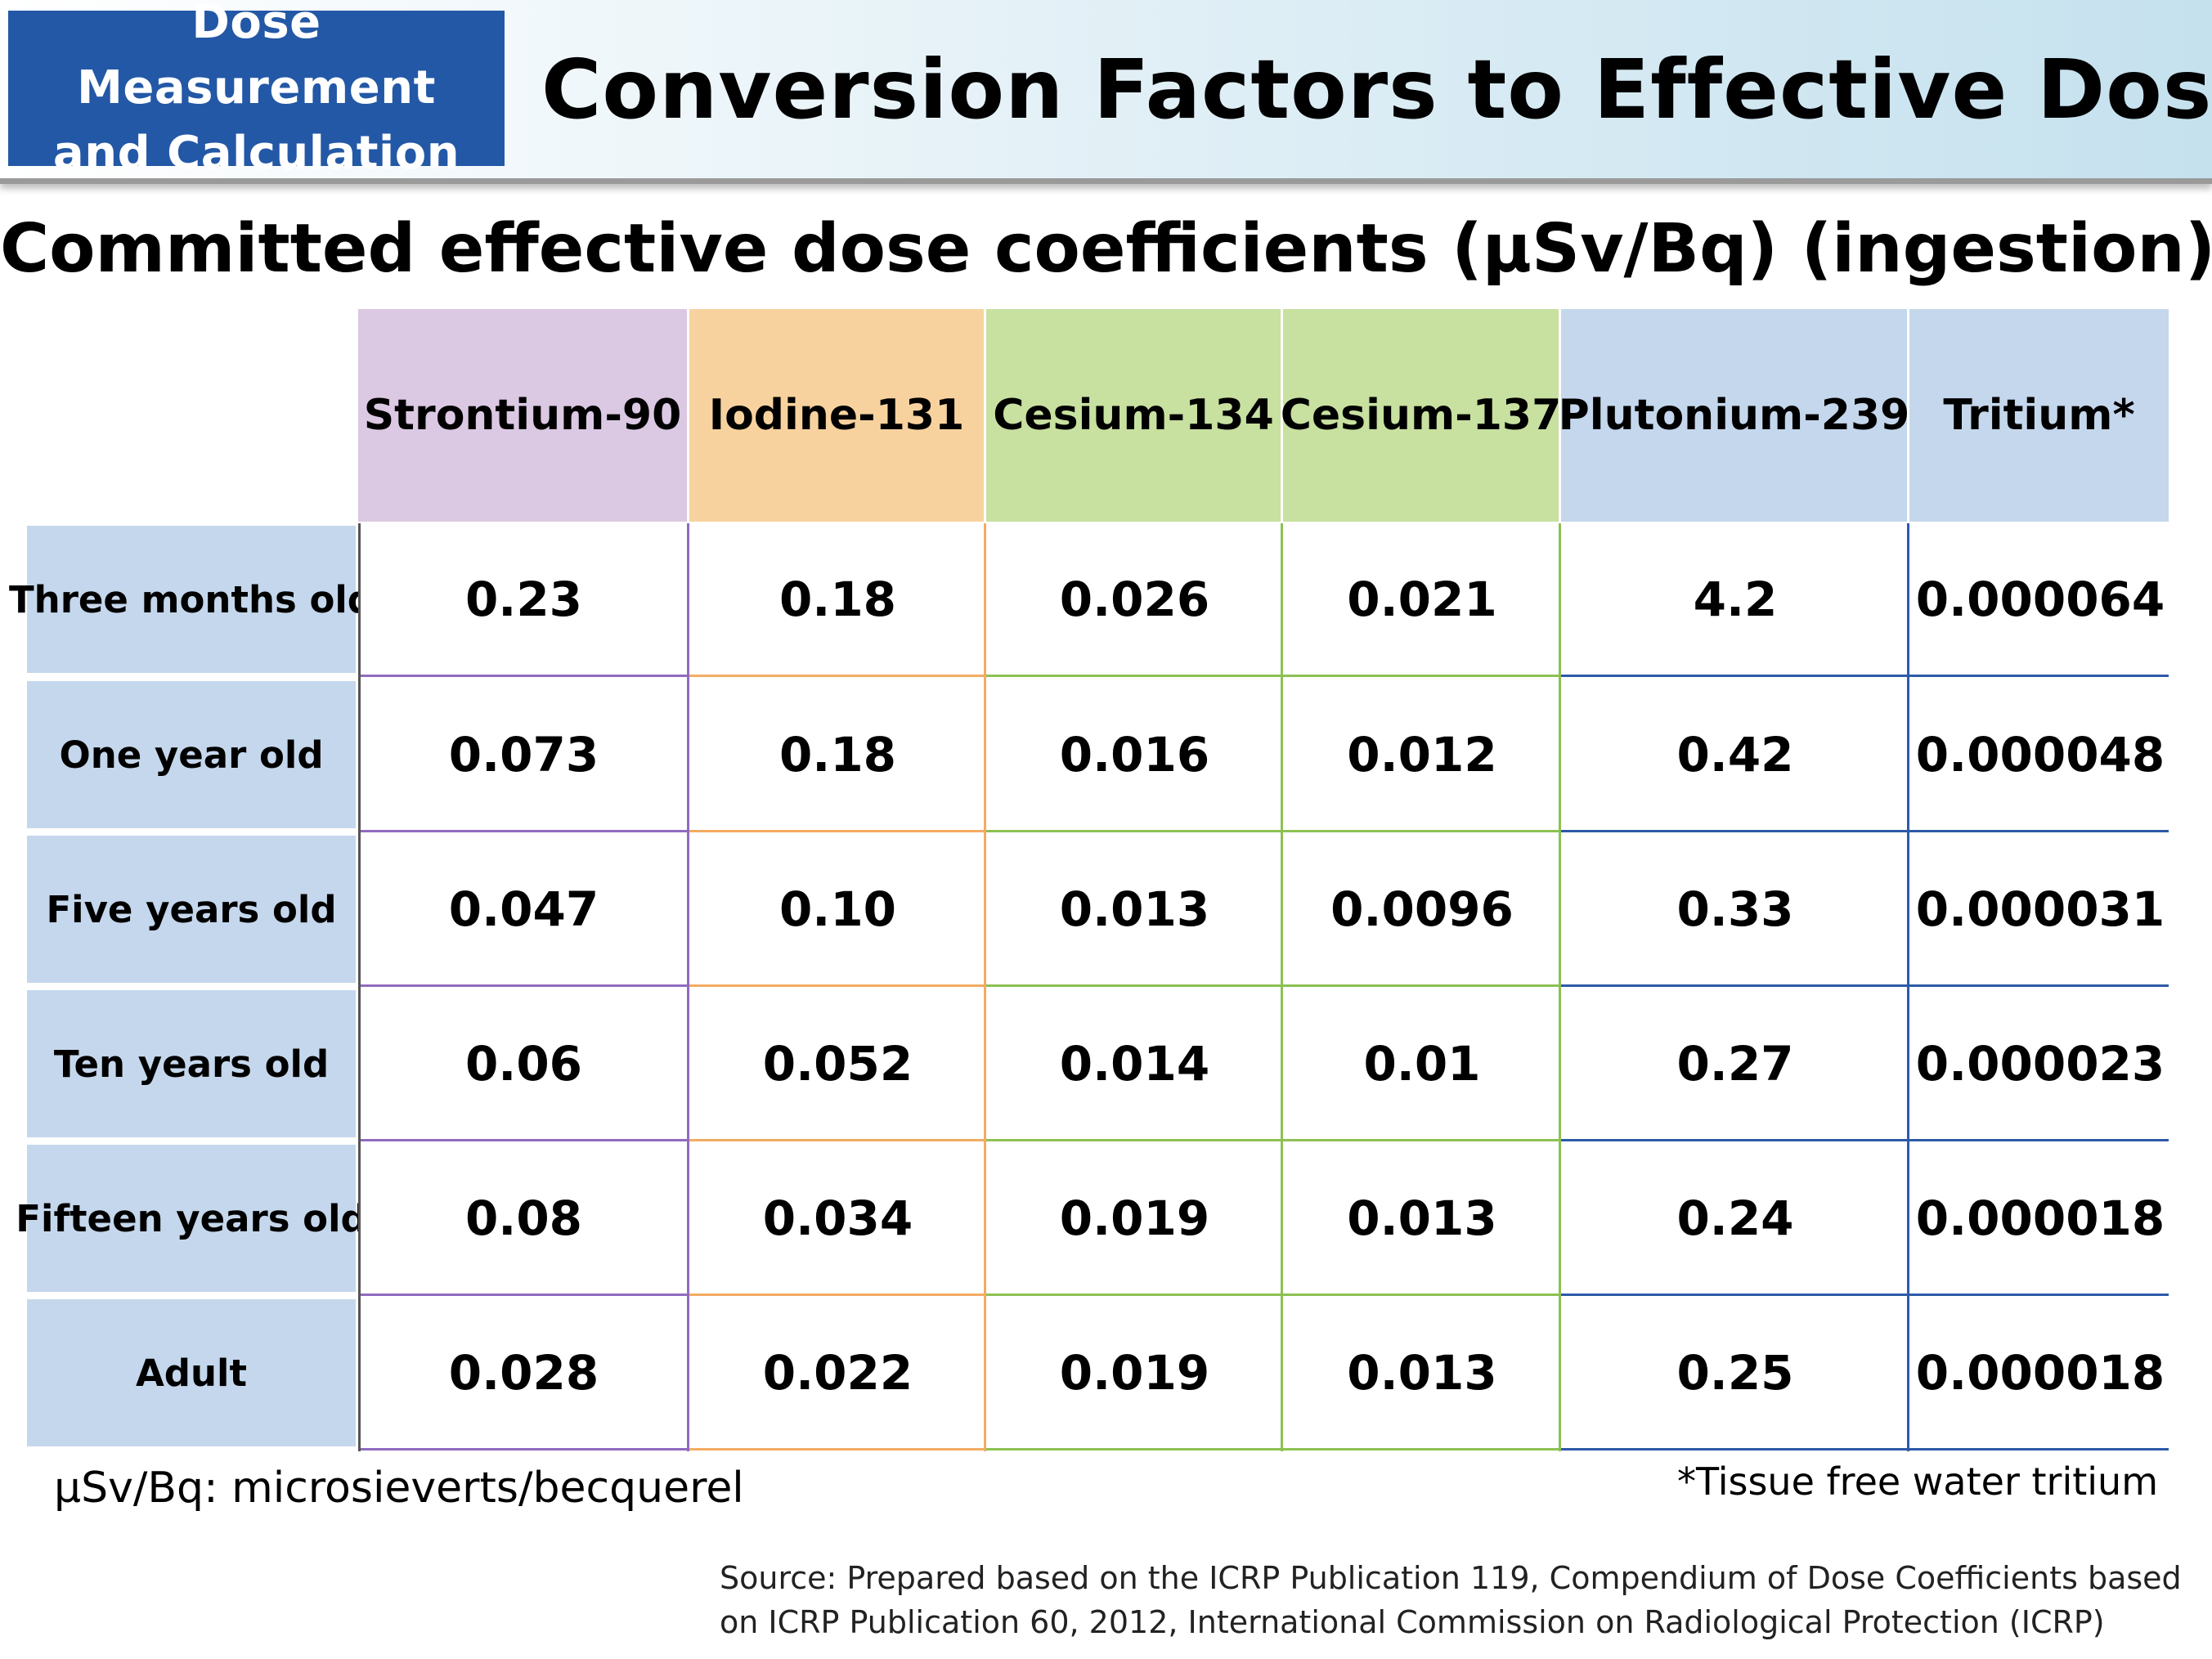 The height and width of the screenshot is (1659, 2212). What do you see at coordinates (1735, 600) in the screenshot?
I see `table-cell: 4.2` at bounding box center [1735, 600].